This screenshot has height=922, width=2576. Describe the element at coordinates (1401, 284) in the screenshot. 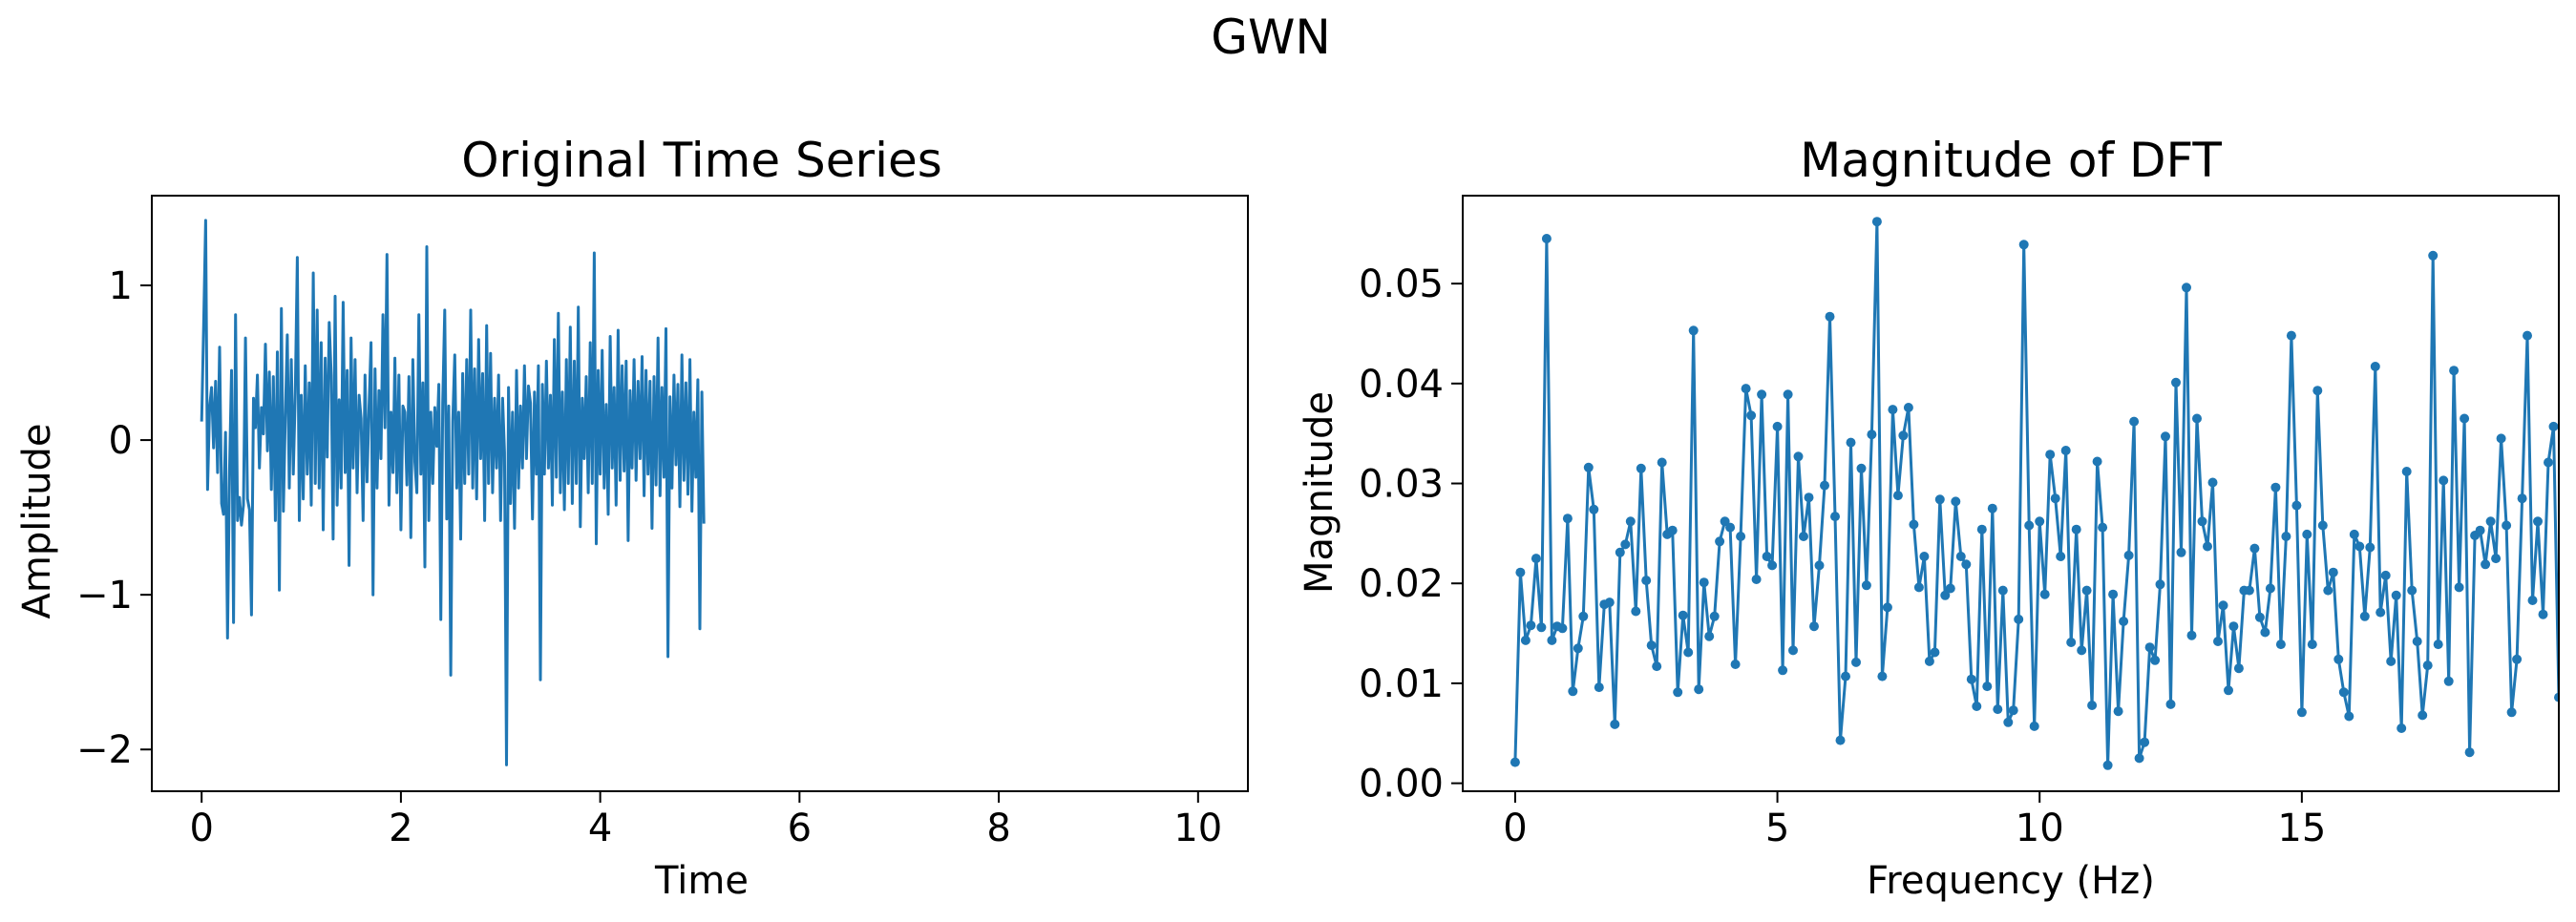

I see `dft-ytick-label: 0.05` at that location.